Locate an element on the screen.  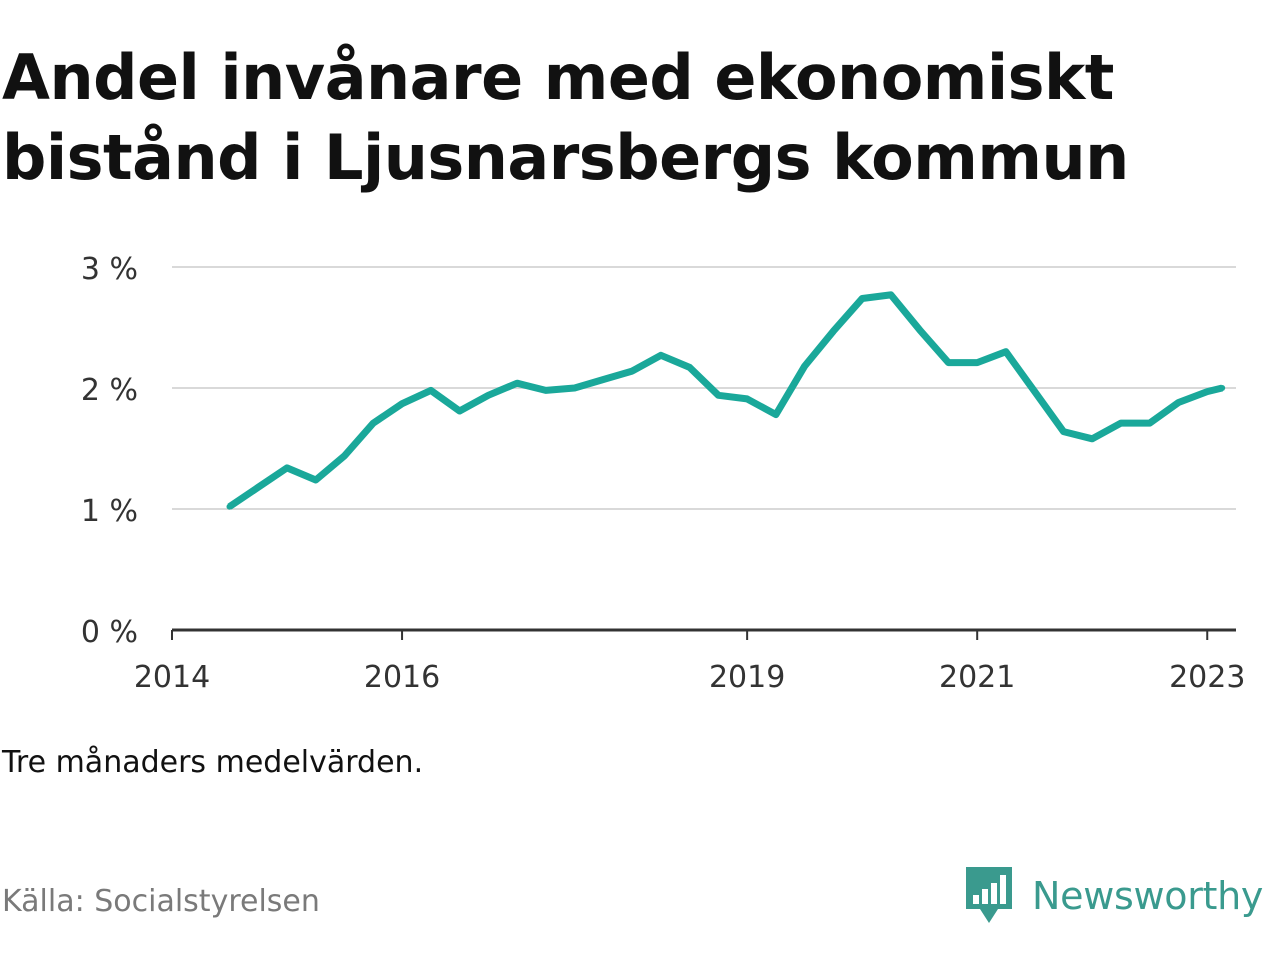
x-tick-label: 2019 is located at coordinates (747, 677).